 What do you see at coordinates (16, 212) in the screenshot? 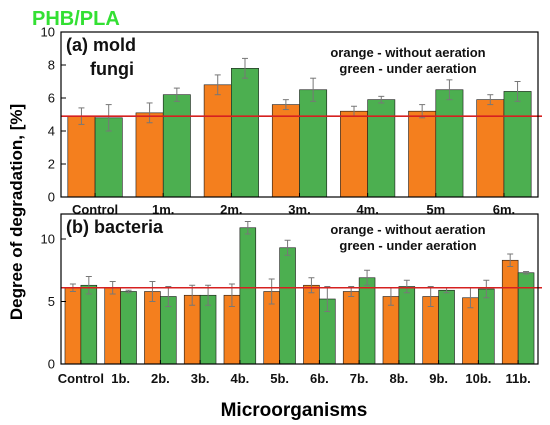
I see `y-axis-label: Degree of degradation, [%]` at bounding box center [16, 212].